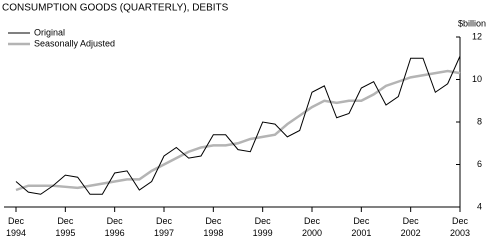 The height and width of the screenshot is (246, 491). What do you see at coordinates (74, 43) in the screenshot?
I see `legend-label: Seasonally Adjusted` at bounding box center [74, 43].